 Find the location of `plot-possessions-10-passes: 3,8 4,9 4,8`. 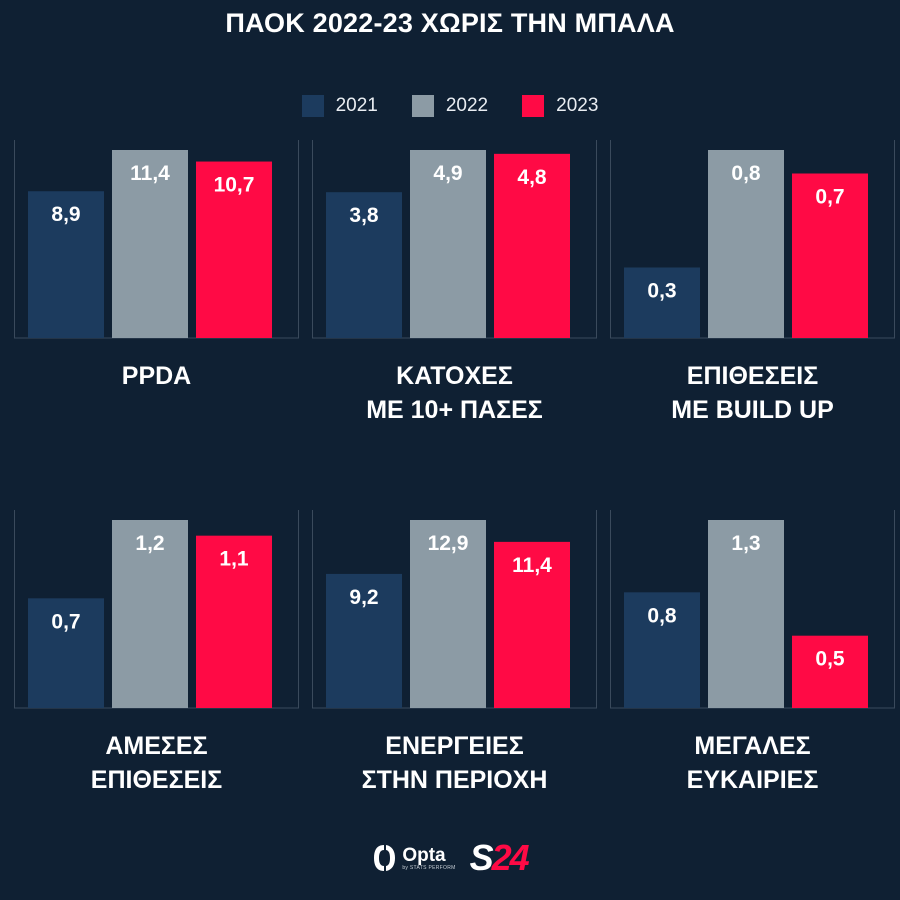

plot-possessions-10-passes: 3,8 4,9 4,8 is located at coordinates (454, 240).